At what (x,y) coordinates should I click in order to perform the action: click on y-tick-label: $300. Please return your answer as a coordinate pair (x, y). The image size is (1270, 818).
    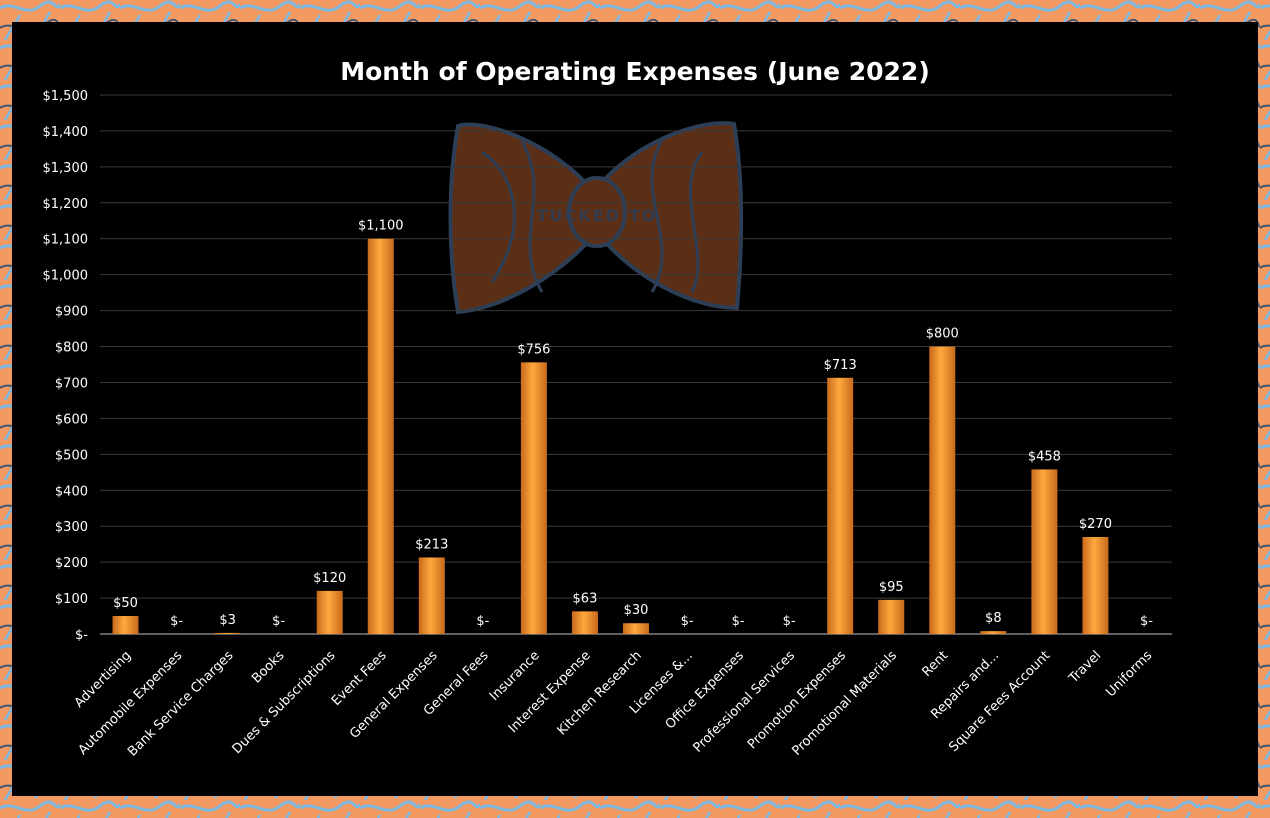
    Looking at the image, I should click on (71, 527).